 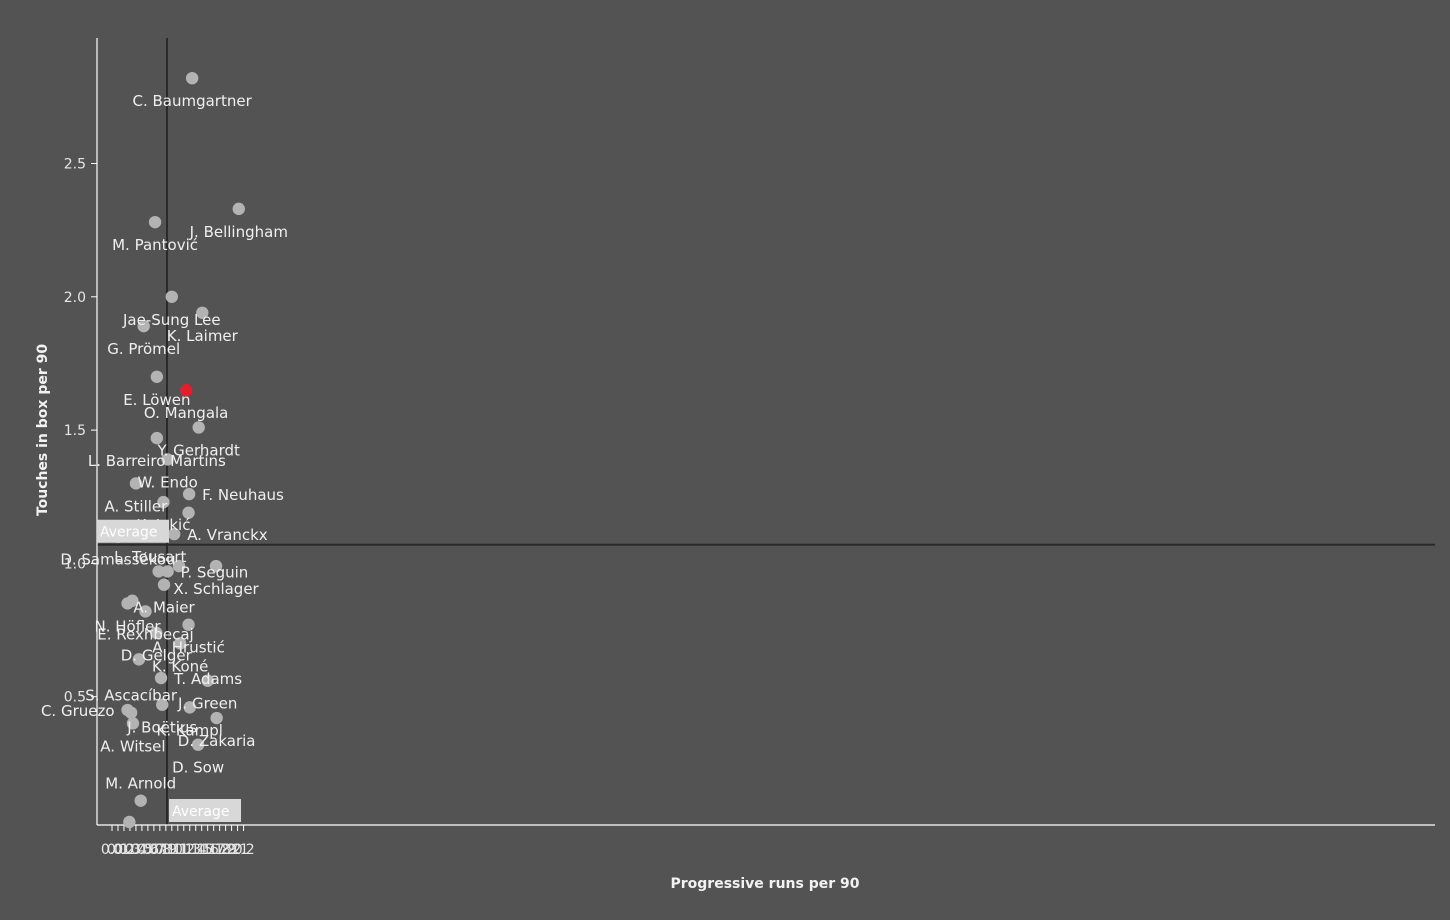 What do you see at coordinates (178, 850) in the screenshot?
I see `x-tick-label: 1.1` at bounding box center [178, 850].